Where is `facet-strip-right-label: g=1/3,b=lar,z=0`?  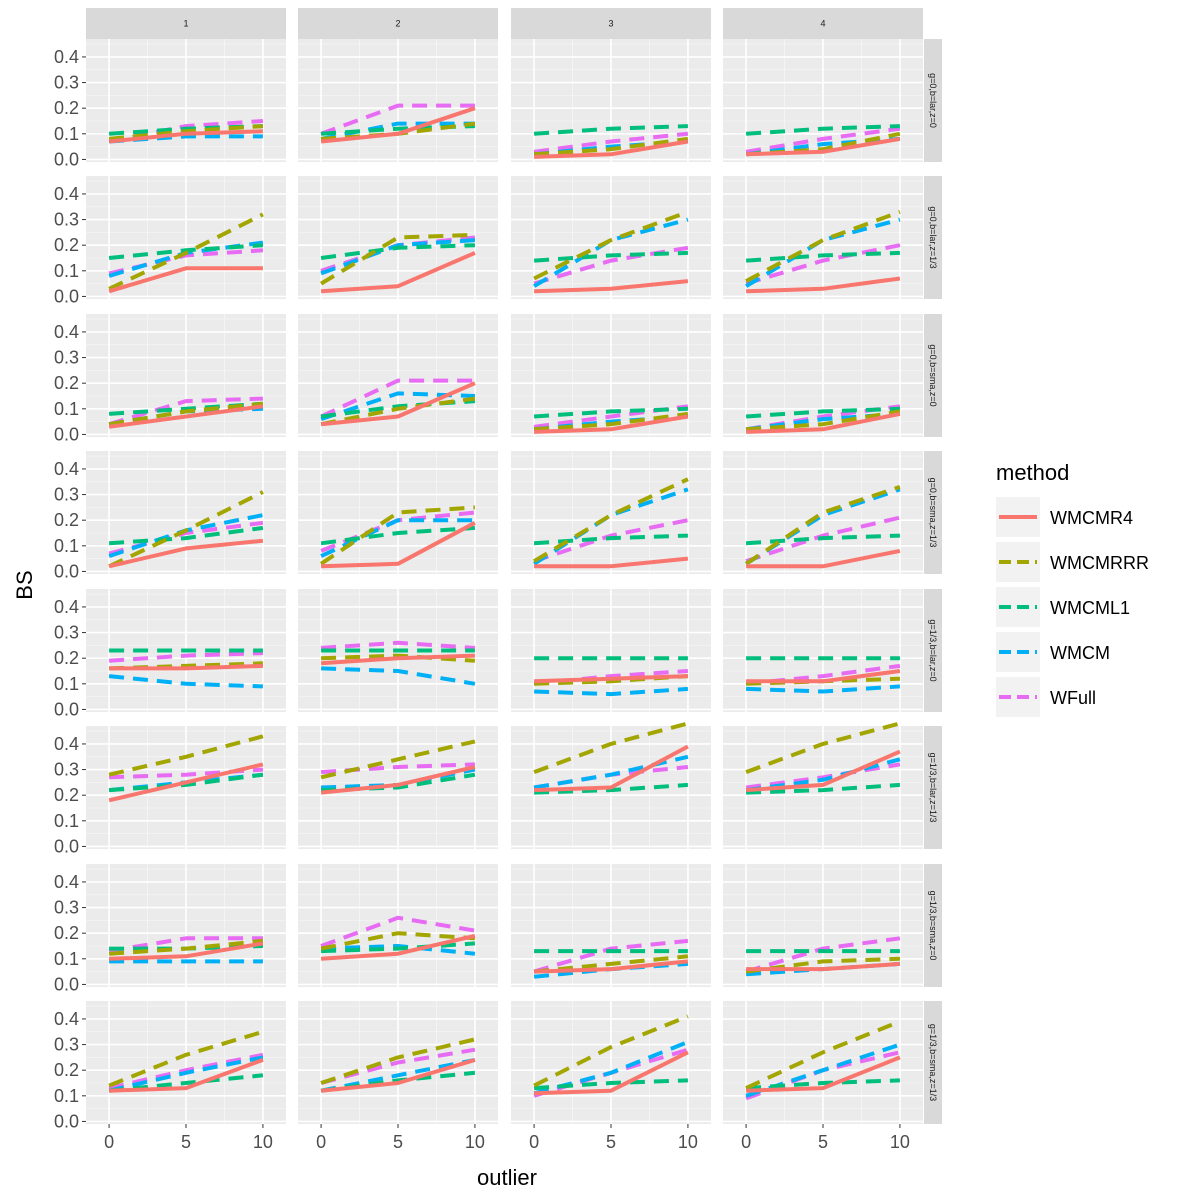
facet-strip-right-label: g=1/3,b=lar,z=0 is located at coordinates (933, 650).